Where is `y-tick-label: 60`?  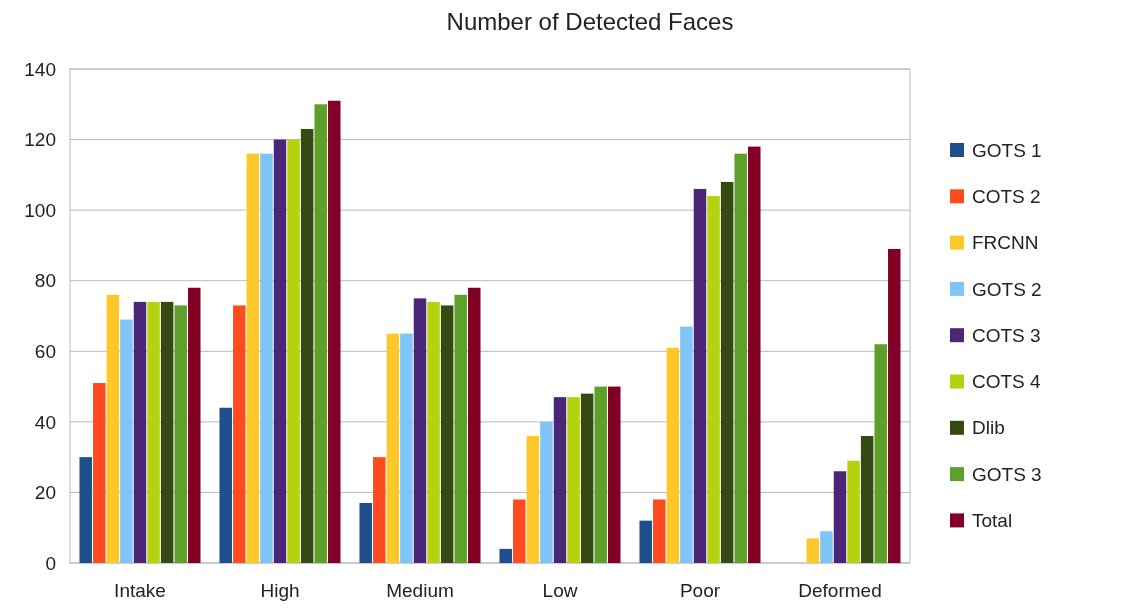
y-tick-label: 60 is located at coordinates (45, 351).